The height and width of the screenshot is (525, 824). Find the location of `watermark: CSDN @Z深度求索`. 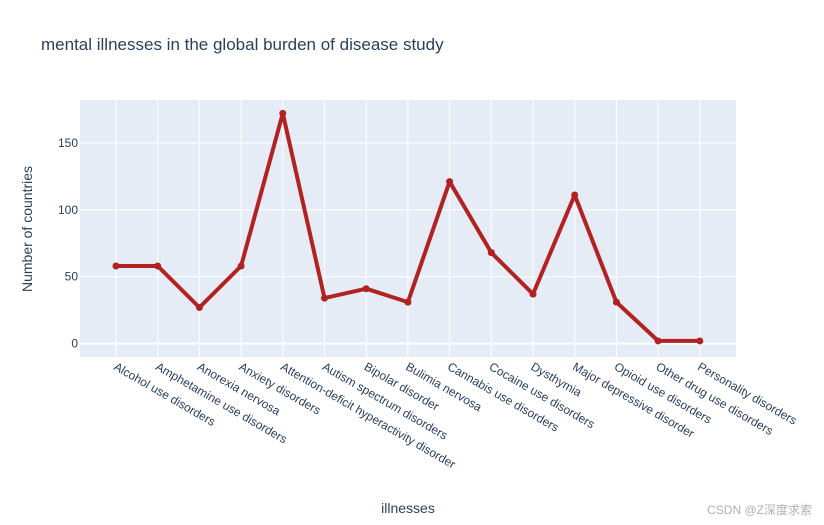

watermark: CSDN @Z深度求索 is located at coordinates (759, 509).